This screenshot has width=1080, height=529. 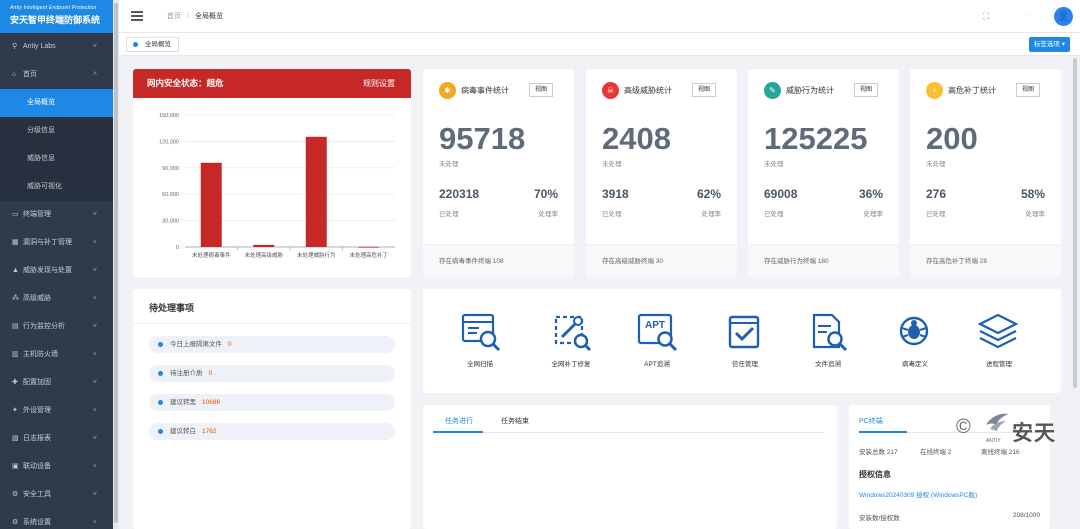 I want to click on tab-options-button: 标签选项 ▾, so click(x=1049, y=44).